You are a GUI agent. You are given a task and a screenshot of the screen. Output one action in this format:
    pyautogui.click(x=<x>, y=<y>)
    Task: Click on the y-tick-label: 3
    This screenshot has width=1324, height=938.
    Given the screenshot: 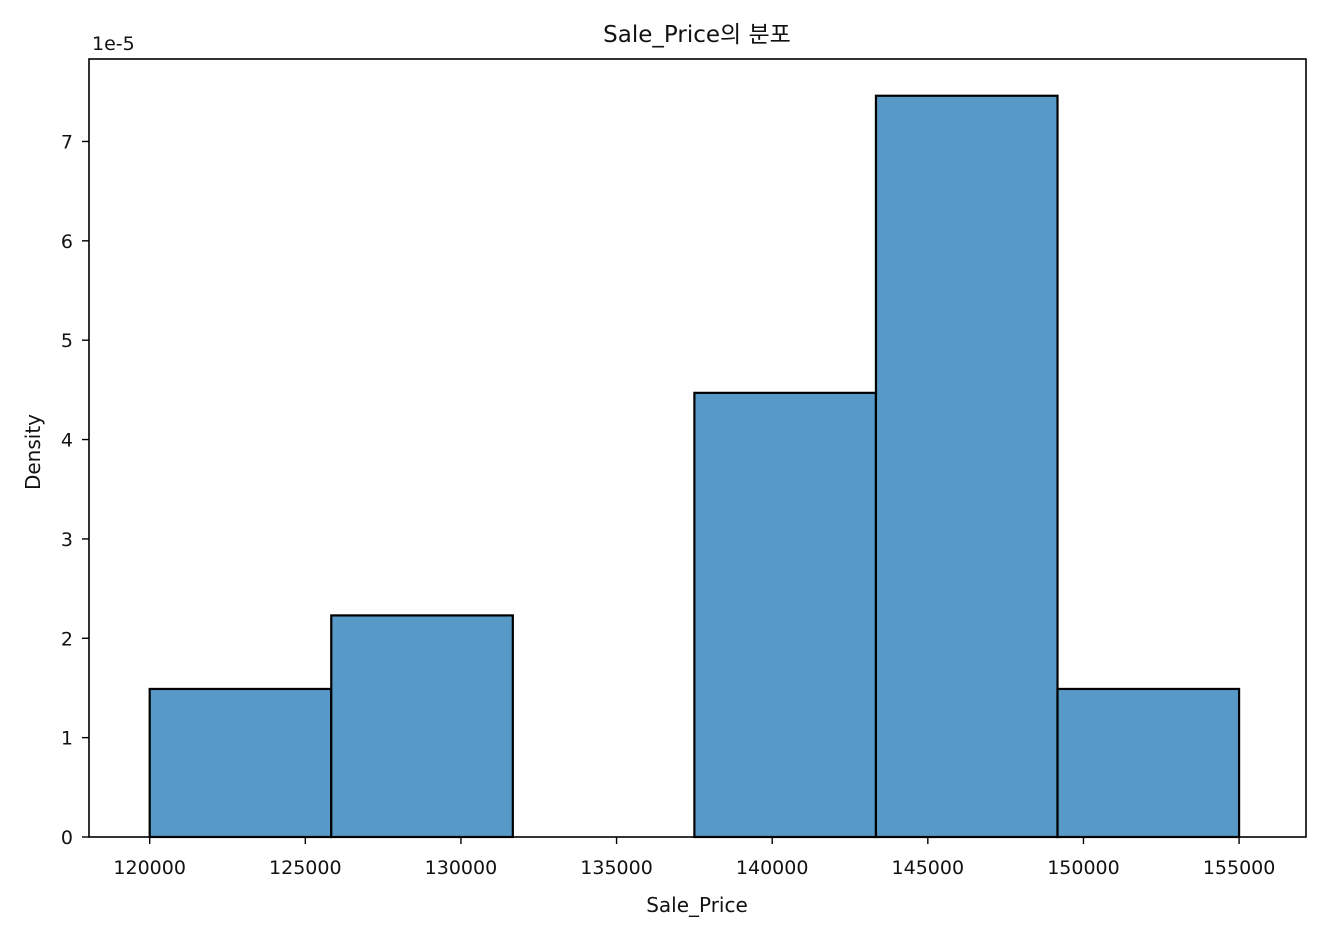 What is the action you would take?
    pyautogui.click(x=67, y=540)
    